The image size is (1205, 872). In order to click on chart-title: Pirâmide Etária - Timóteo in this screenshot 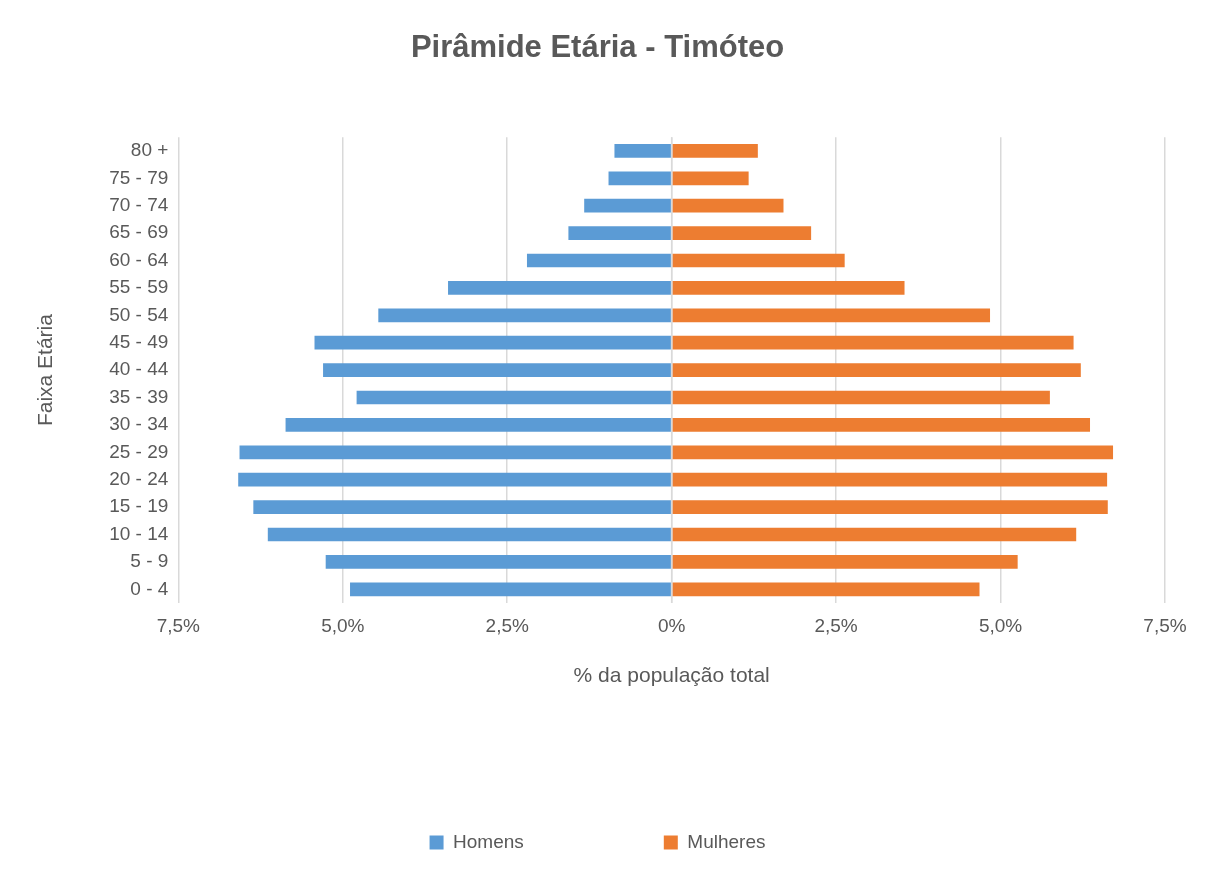, I will do `click(597, 47)`.